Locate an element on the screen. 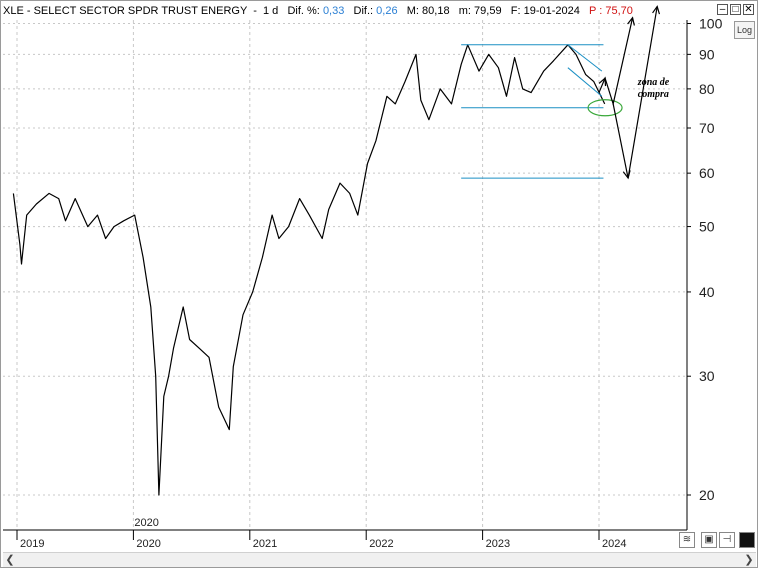 Image resolution: width=758 pixels, height=569 pixels. x-tick-label: 2023 is located at coordinates (498, 544).